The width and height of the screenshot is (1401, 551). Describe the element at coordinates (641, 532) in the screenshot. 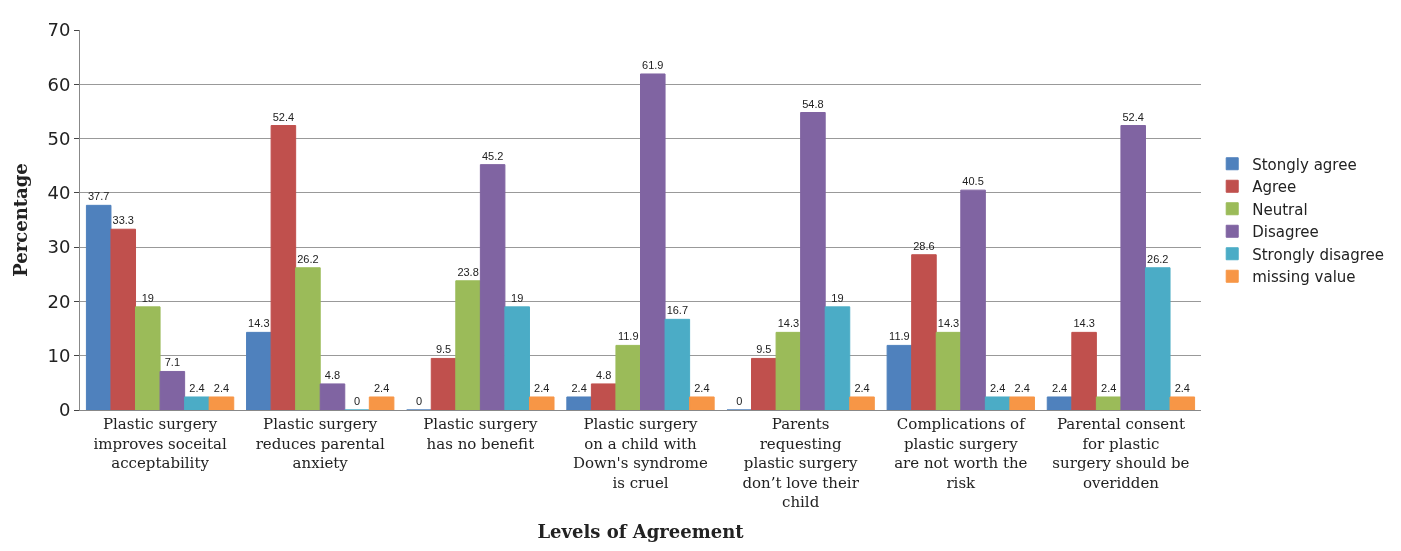

I see `x-axis-title: Levels of Agreement` at that location.